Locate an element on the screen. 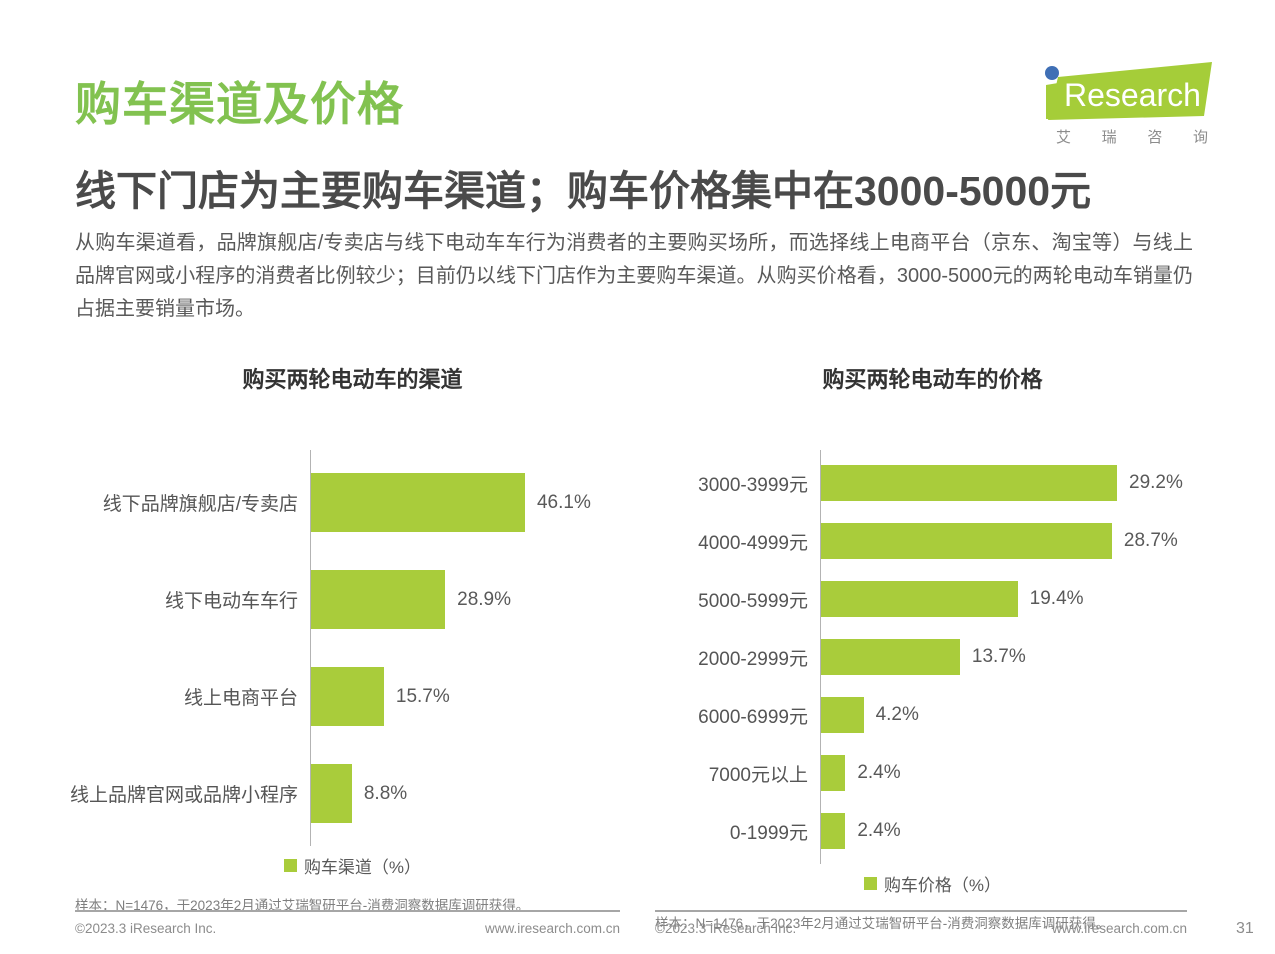 The height and width of the screenshot is (954, 1275). category-label: 线下电动车车行 is located at coordinates (231, 601).